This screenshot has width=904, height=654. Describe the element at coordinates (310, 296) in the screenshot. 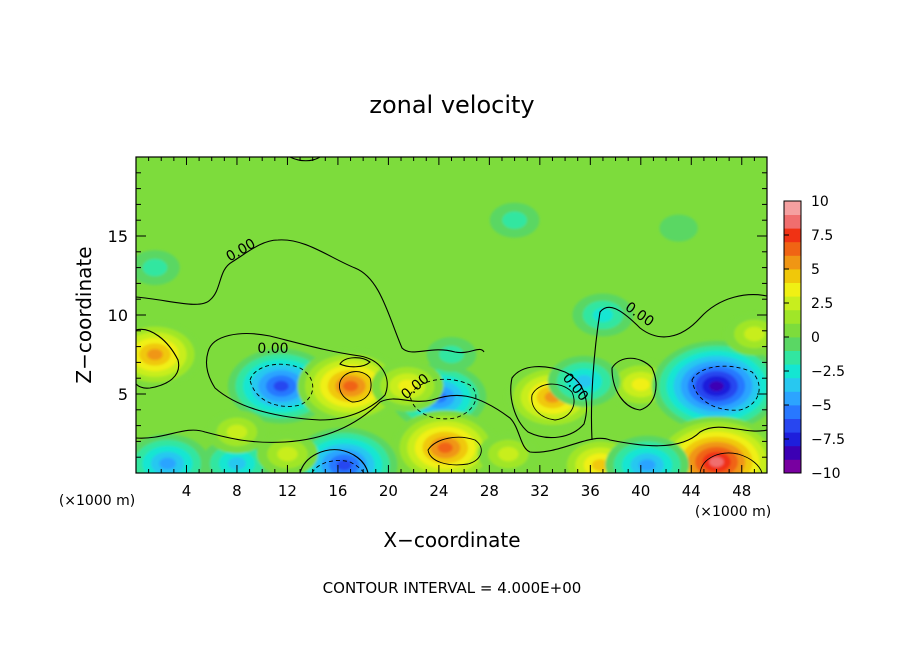

I see `zero-contour-main` at that location.